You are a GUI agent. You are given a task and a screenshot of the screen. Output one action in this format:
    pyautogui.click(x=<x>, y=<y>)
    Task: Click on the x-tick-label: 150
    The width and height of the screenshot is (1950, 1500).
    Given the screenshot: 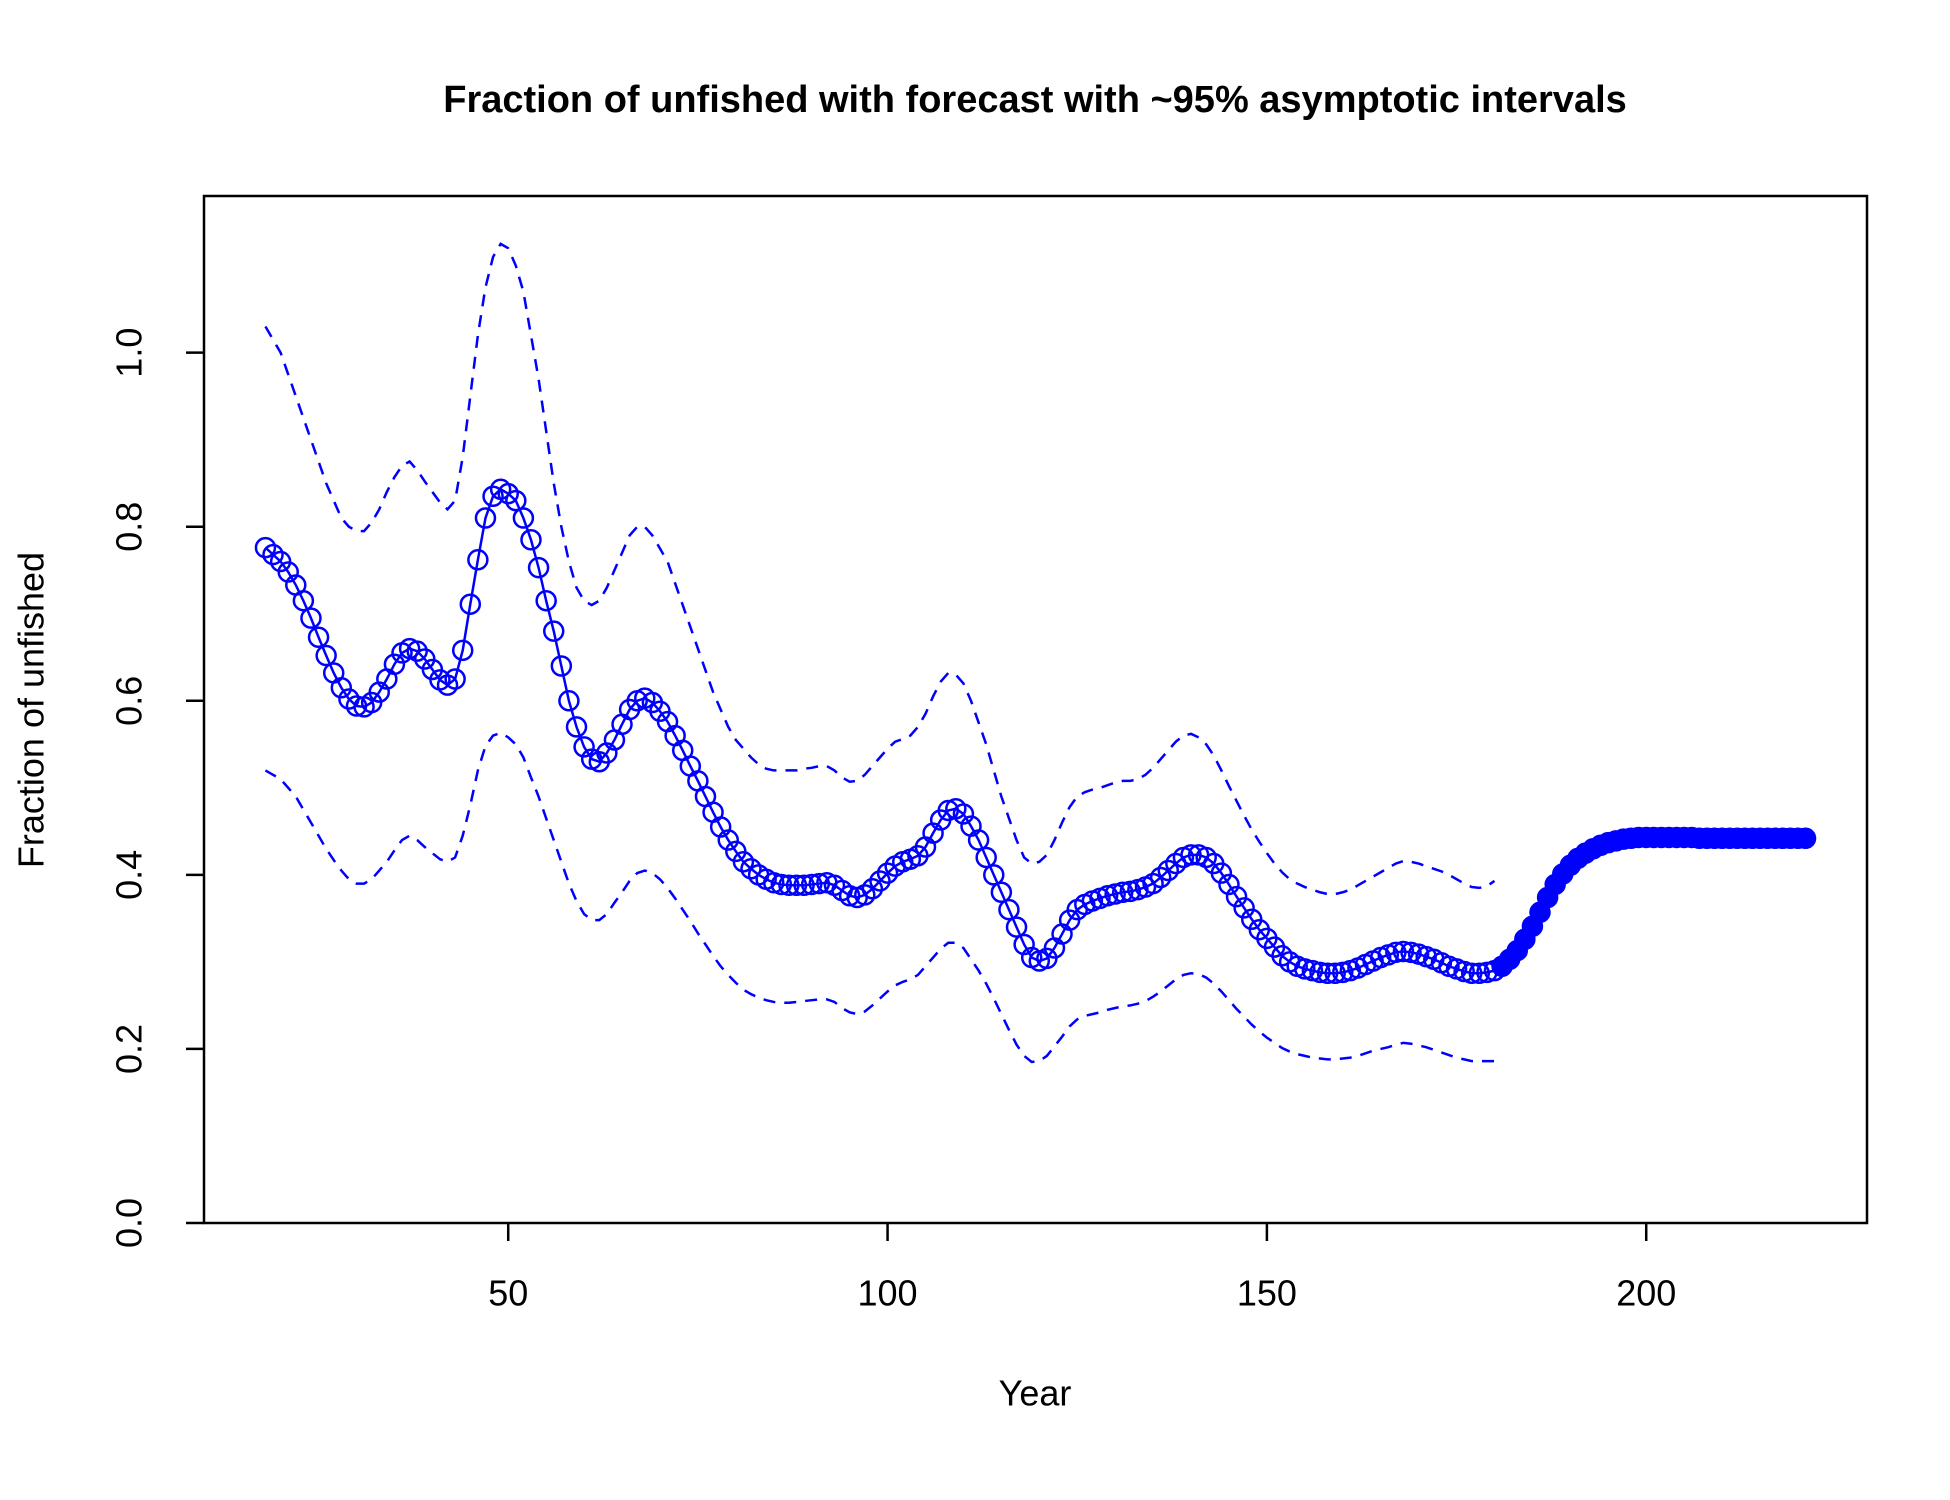 What is the action you would take?
    pyautogui.click(x=1267, y=1293)
    